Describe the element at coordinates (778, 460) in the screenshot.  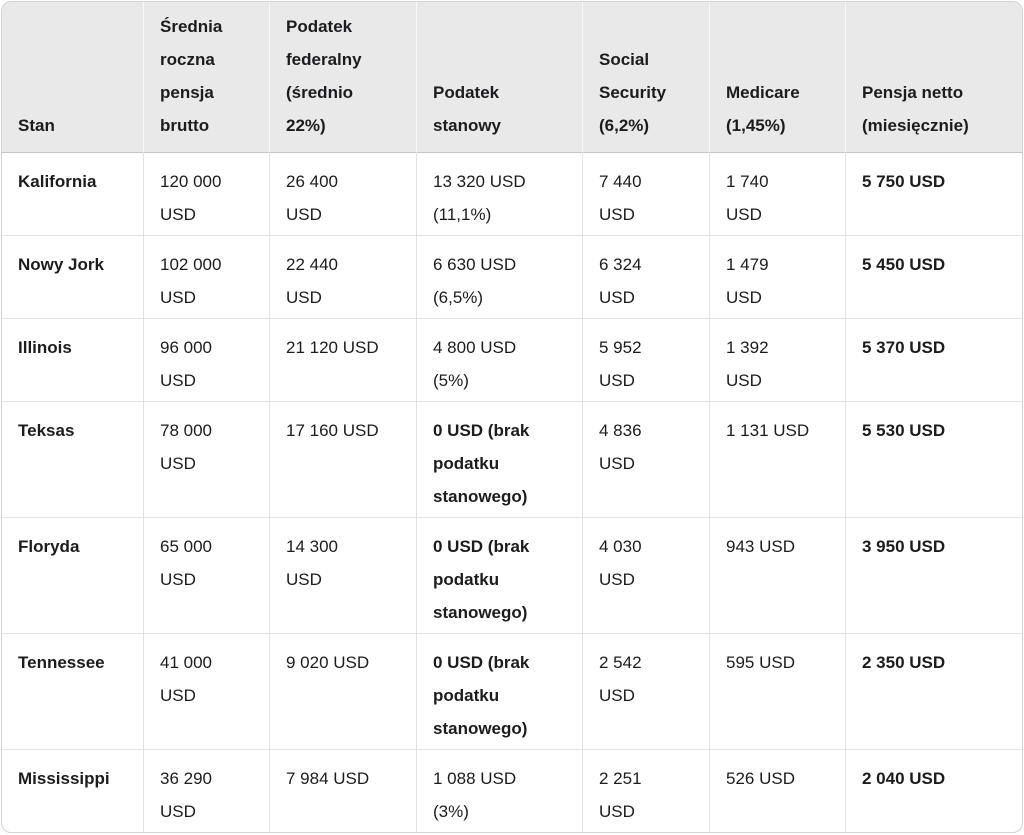
I see `cell-medicare: 1 131 USD` at that location.